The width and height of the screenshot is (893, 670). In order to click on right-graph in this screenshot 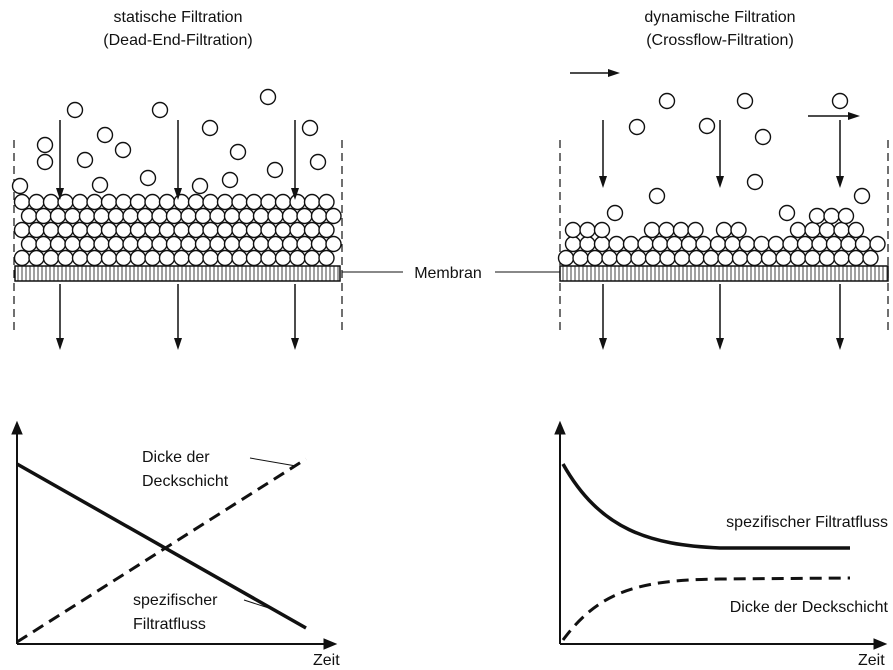, I will do `click(721, 535)`.